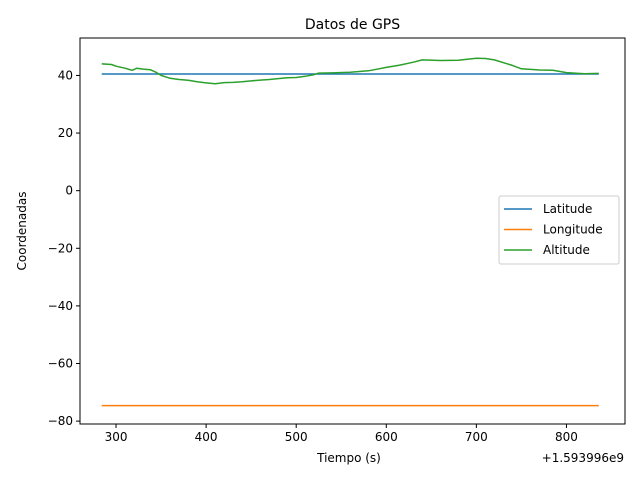 This screenshot has height=480, width=640. What do you see at coordinates (206, 437) in the screenshot?
I see `x-tick-label: 400` at bounding box center [206, 437].